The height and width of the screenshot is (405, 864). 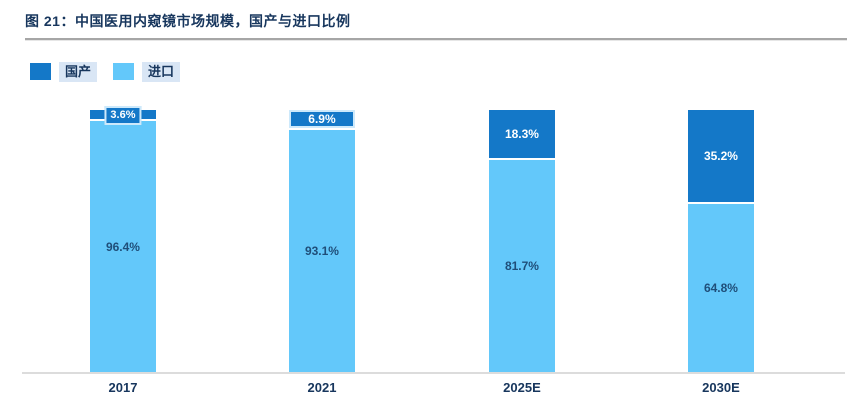 I want to click on bar-segment-domestic: 6.9%, so click(x=321, y=119).